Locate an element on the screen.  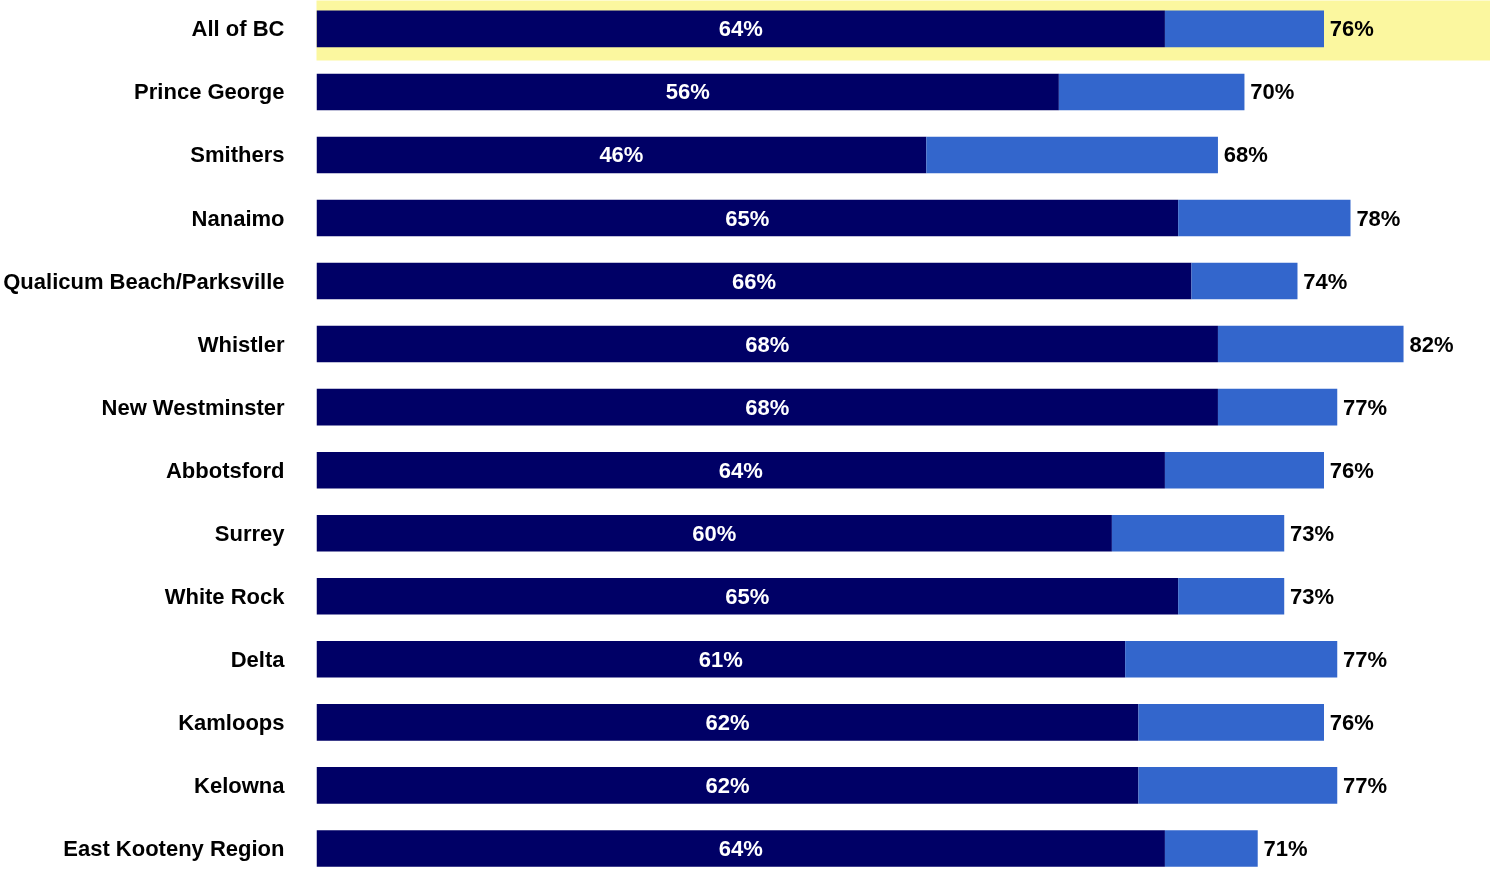
data-label: 46% is located at coordinates (621, 155).